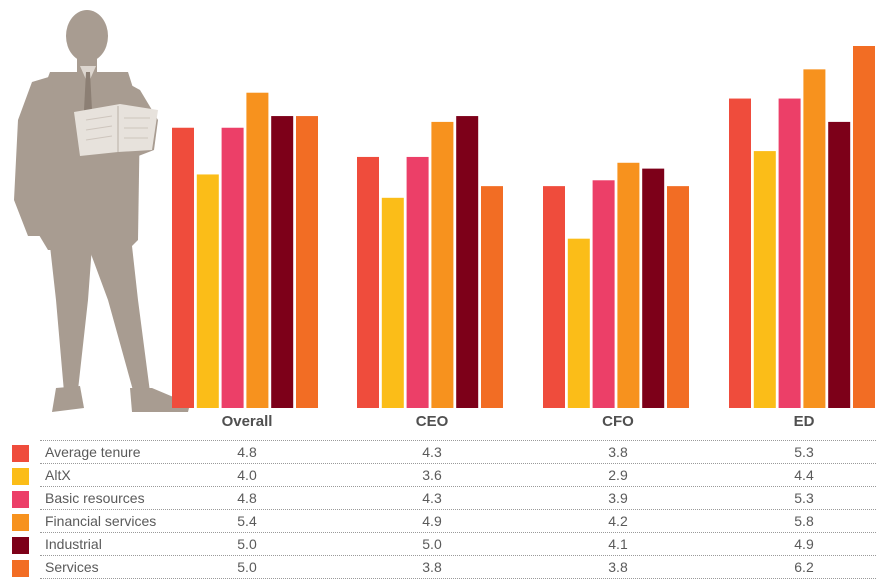 This screenshot has width=879, height=580. Describe the element at coordinates (467, 262) in the screenshot. I see `bar-ceo-industrial` at that location.